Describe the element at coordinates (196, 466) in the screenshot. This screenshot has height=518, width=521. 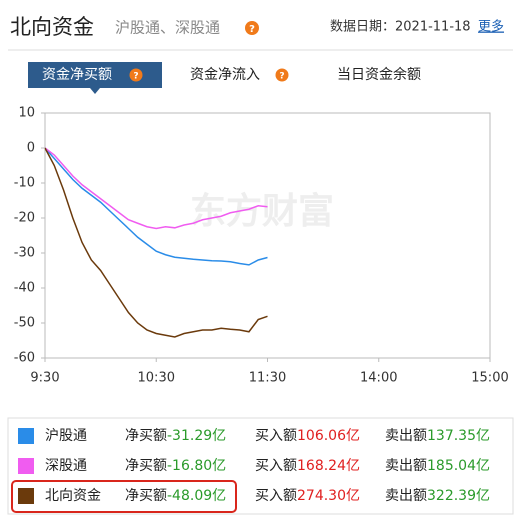
I see `stat-value: -16.80亿` at that location.